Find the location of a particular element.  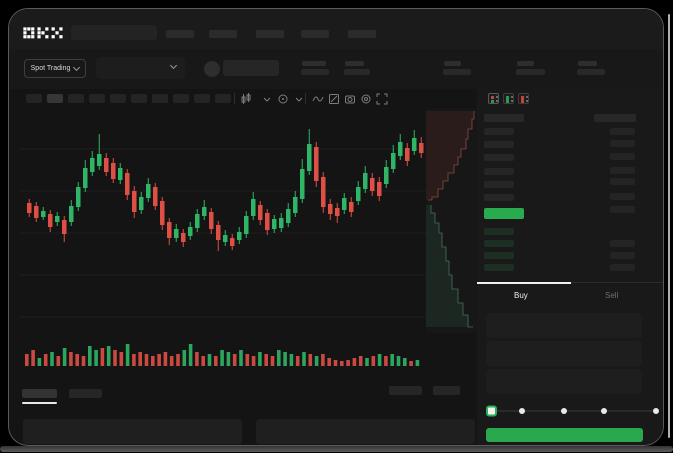

book-both-icon is located at coordinates (493, 98).